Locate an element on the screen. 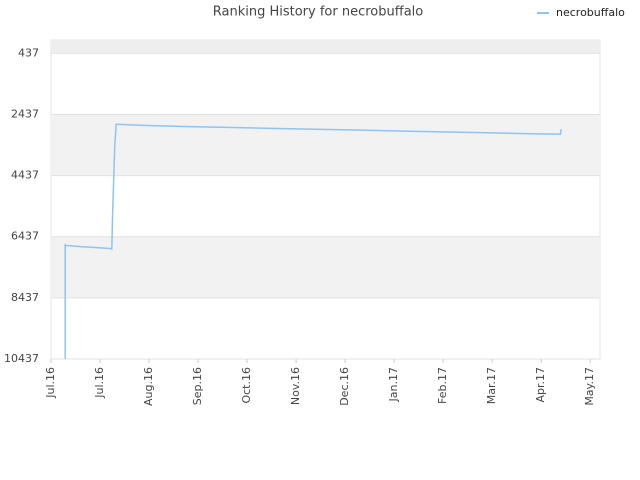 The height and width of the screenshot is (480, 640). x-tick-label: Nov.16 is located at coordinates (295, 386).